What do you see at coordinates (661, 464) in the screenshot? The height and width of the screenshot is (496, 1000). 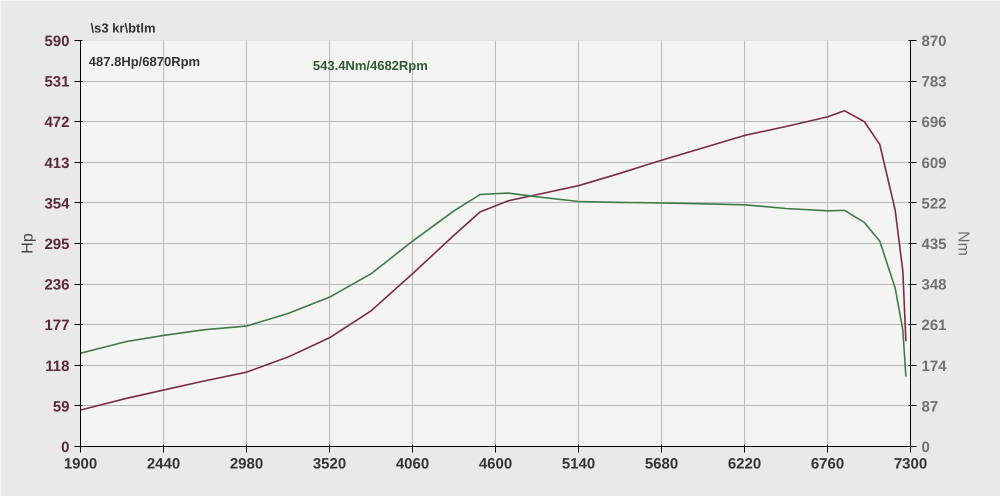 I see `x-tick-label: 5680` at bounding box center [661, 464].